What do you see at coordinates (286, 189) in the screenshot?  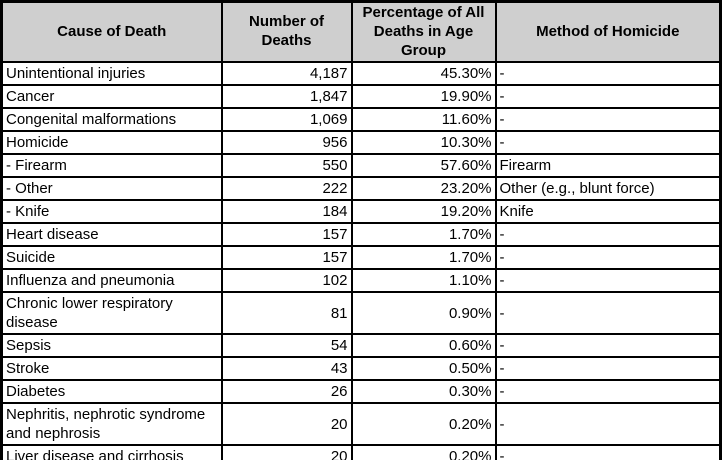 I see `deaths-cell: 222` at bounding box center [286, 189].